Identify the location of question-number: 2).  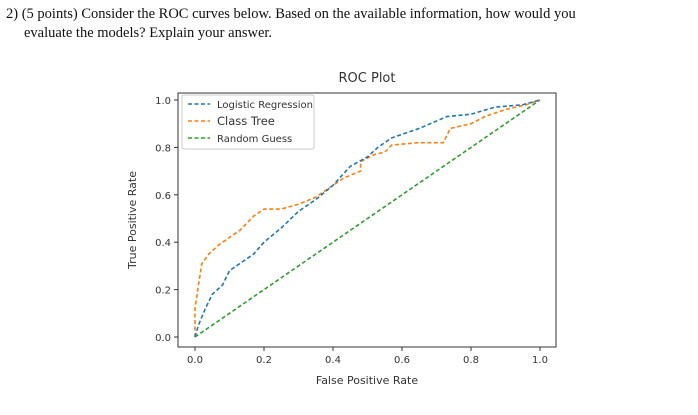
(12, 14).